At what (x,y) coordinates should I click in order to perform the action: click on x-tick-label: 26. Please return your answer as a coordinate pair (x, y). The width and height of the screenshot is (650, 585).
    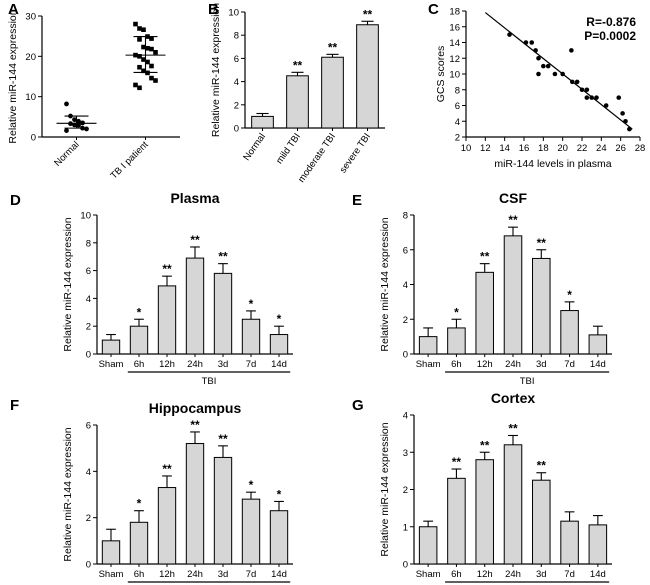
    Looking at the image, I should click on (620, 148).